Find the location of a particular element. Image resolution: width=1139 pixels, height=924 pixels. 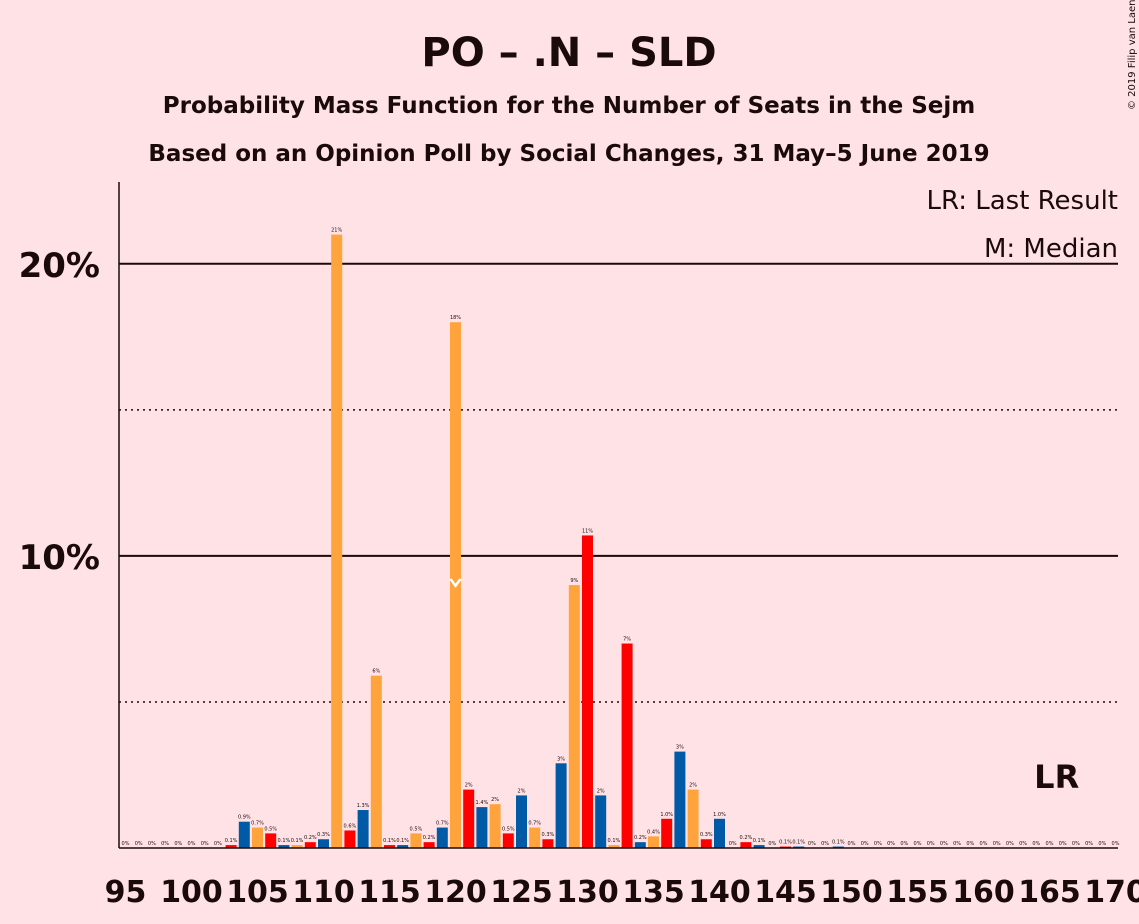

x-tick-label: 120 is located at coordinates (455, 892).